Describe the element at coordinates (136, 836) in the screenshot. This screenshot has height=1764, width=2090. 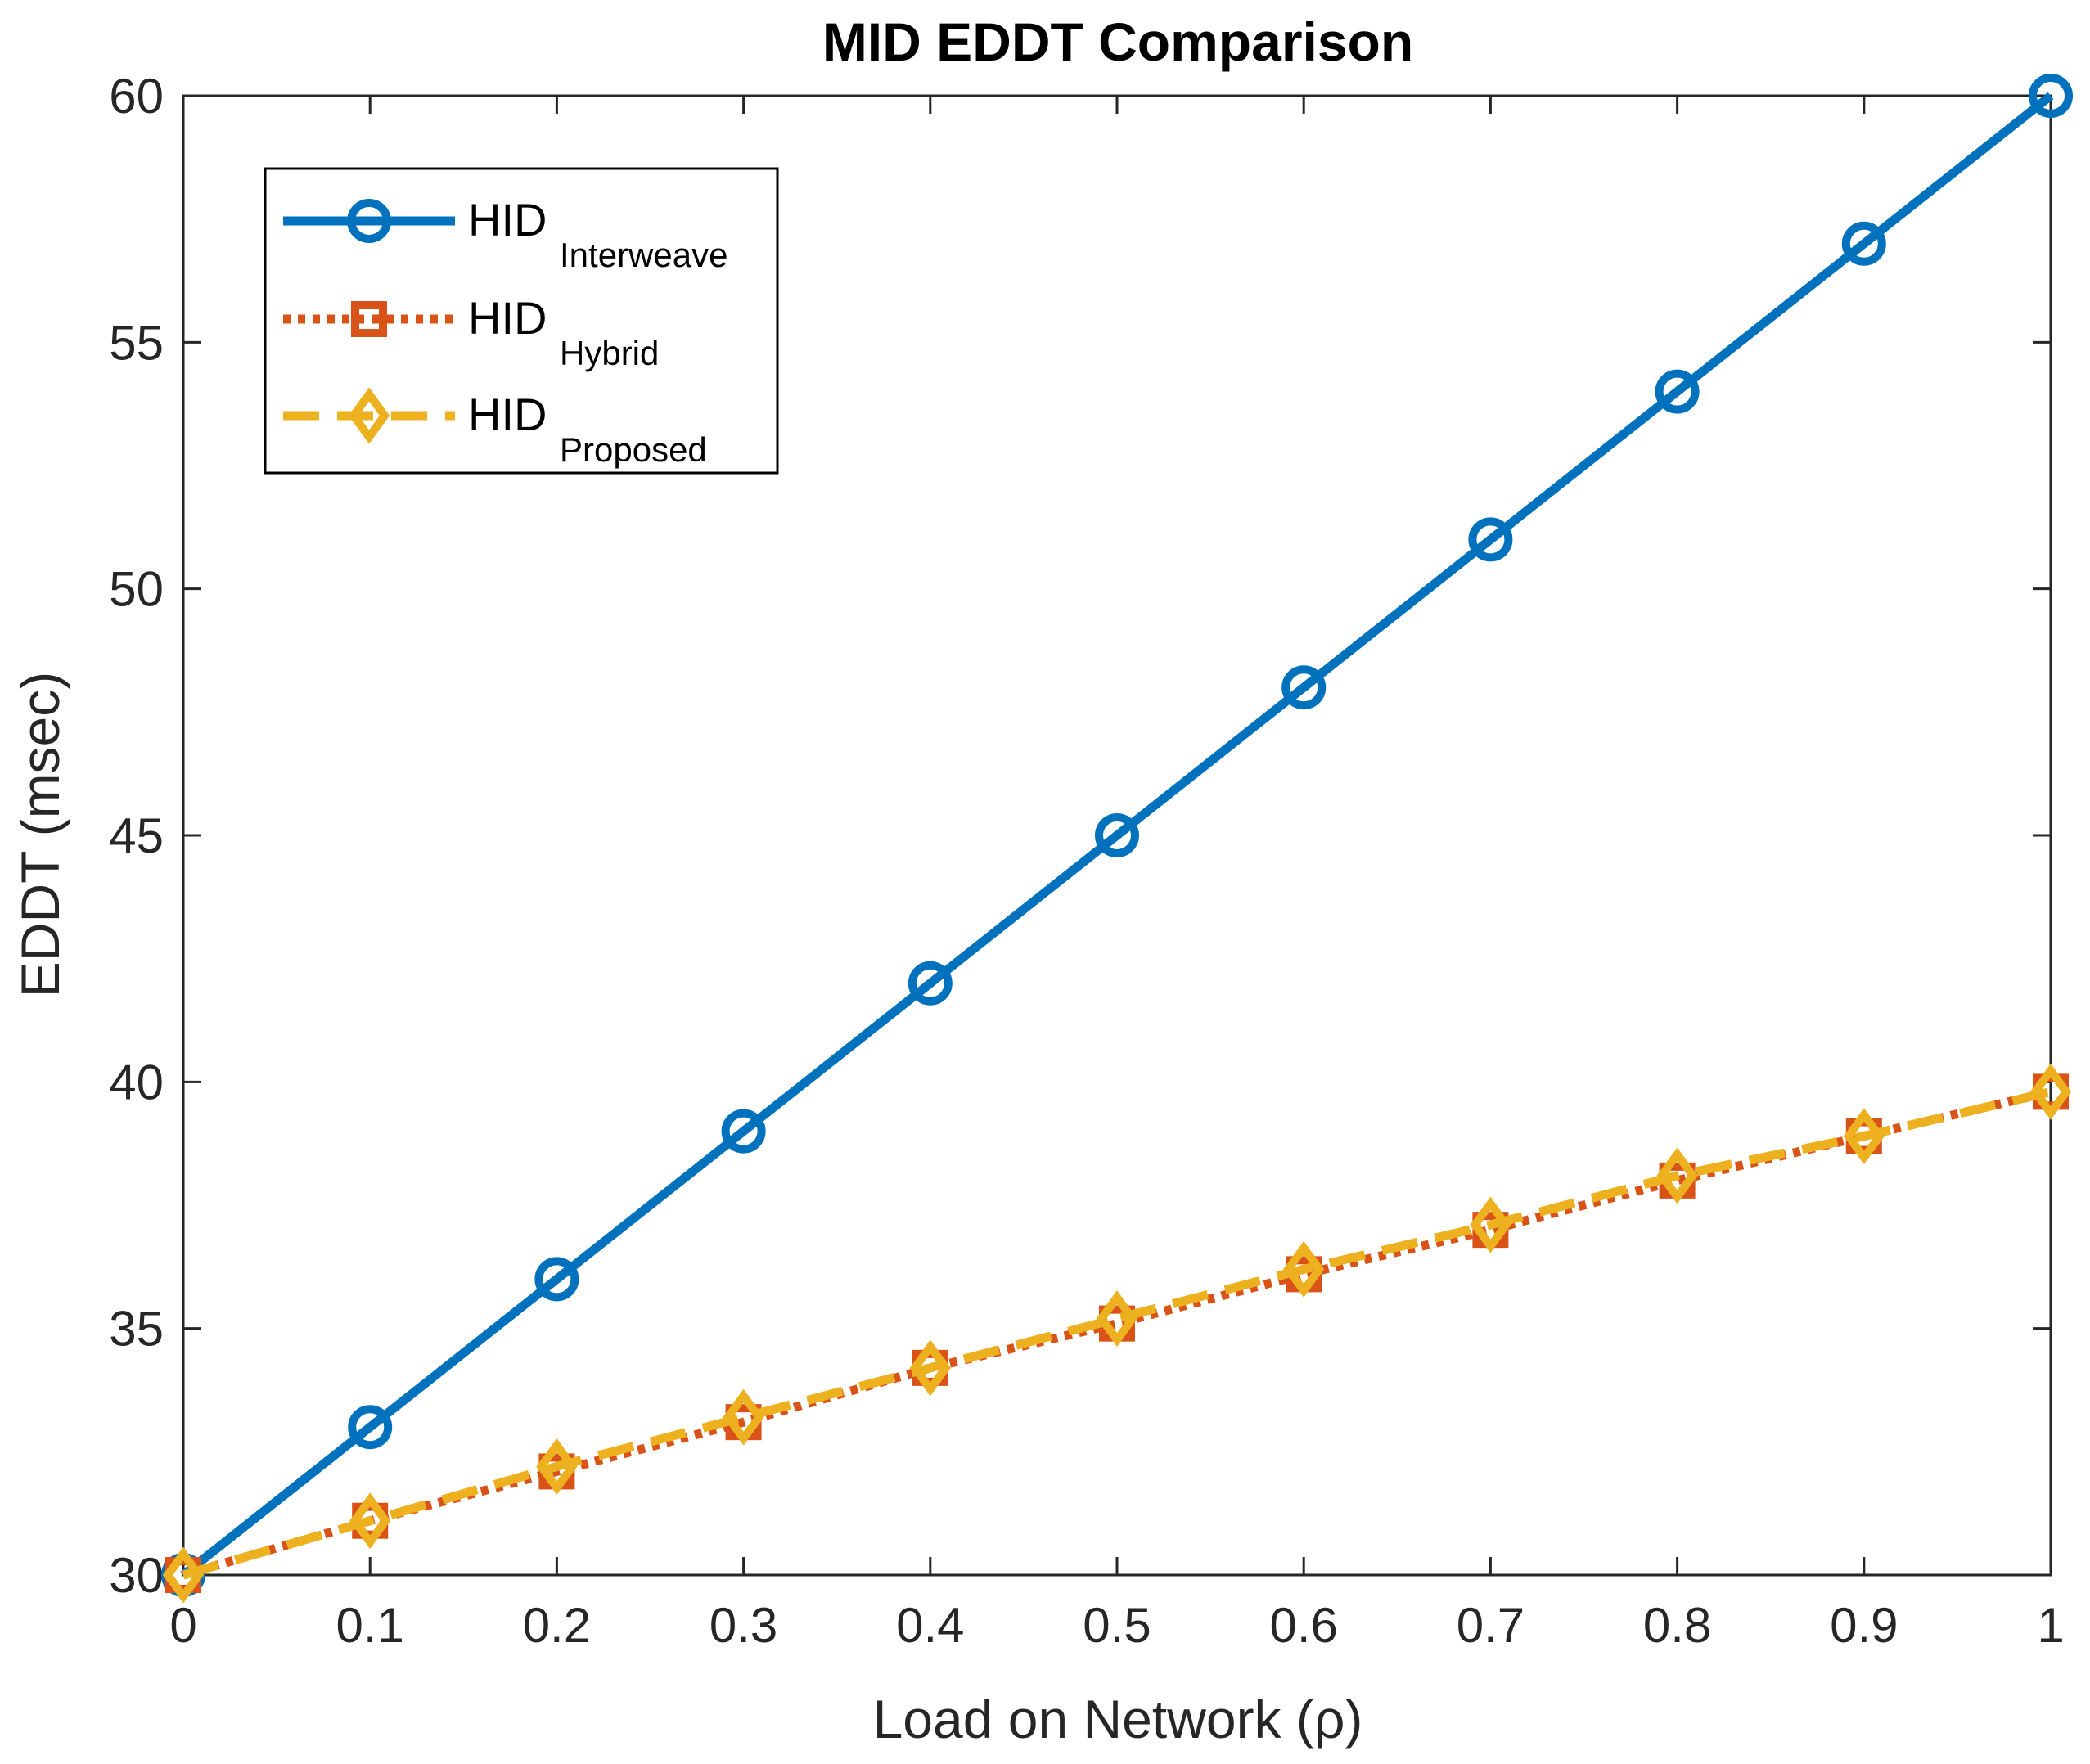
I see `y-tick-label: 45` at that location.